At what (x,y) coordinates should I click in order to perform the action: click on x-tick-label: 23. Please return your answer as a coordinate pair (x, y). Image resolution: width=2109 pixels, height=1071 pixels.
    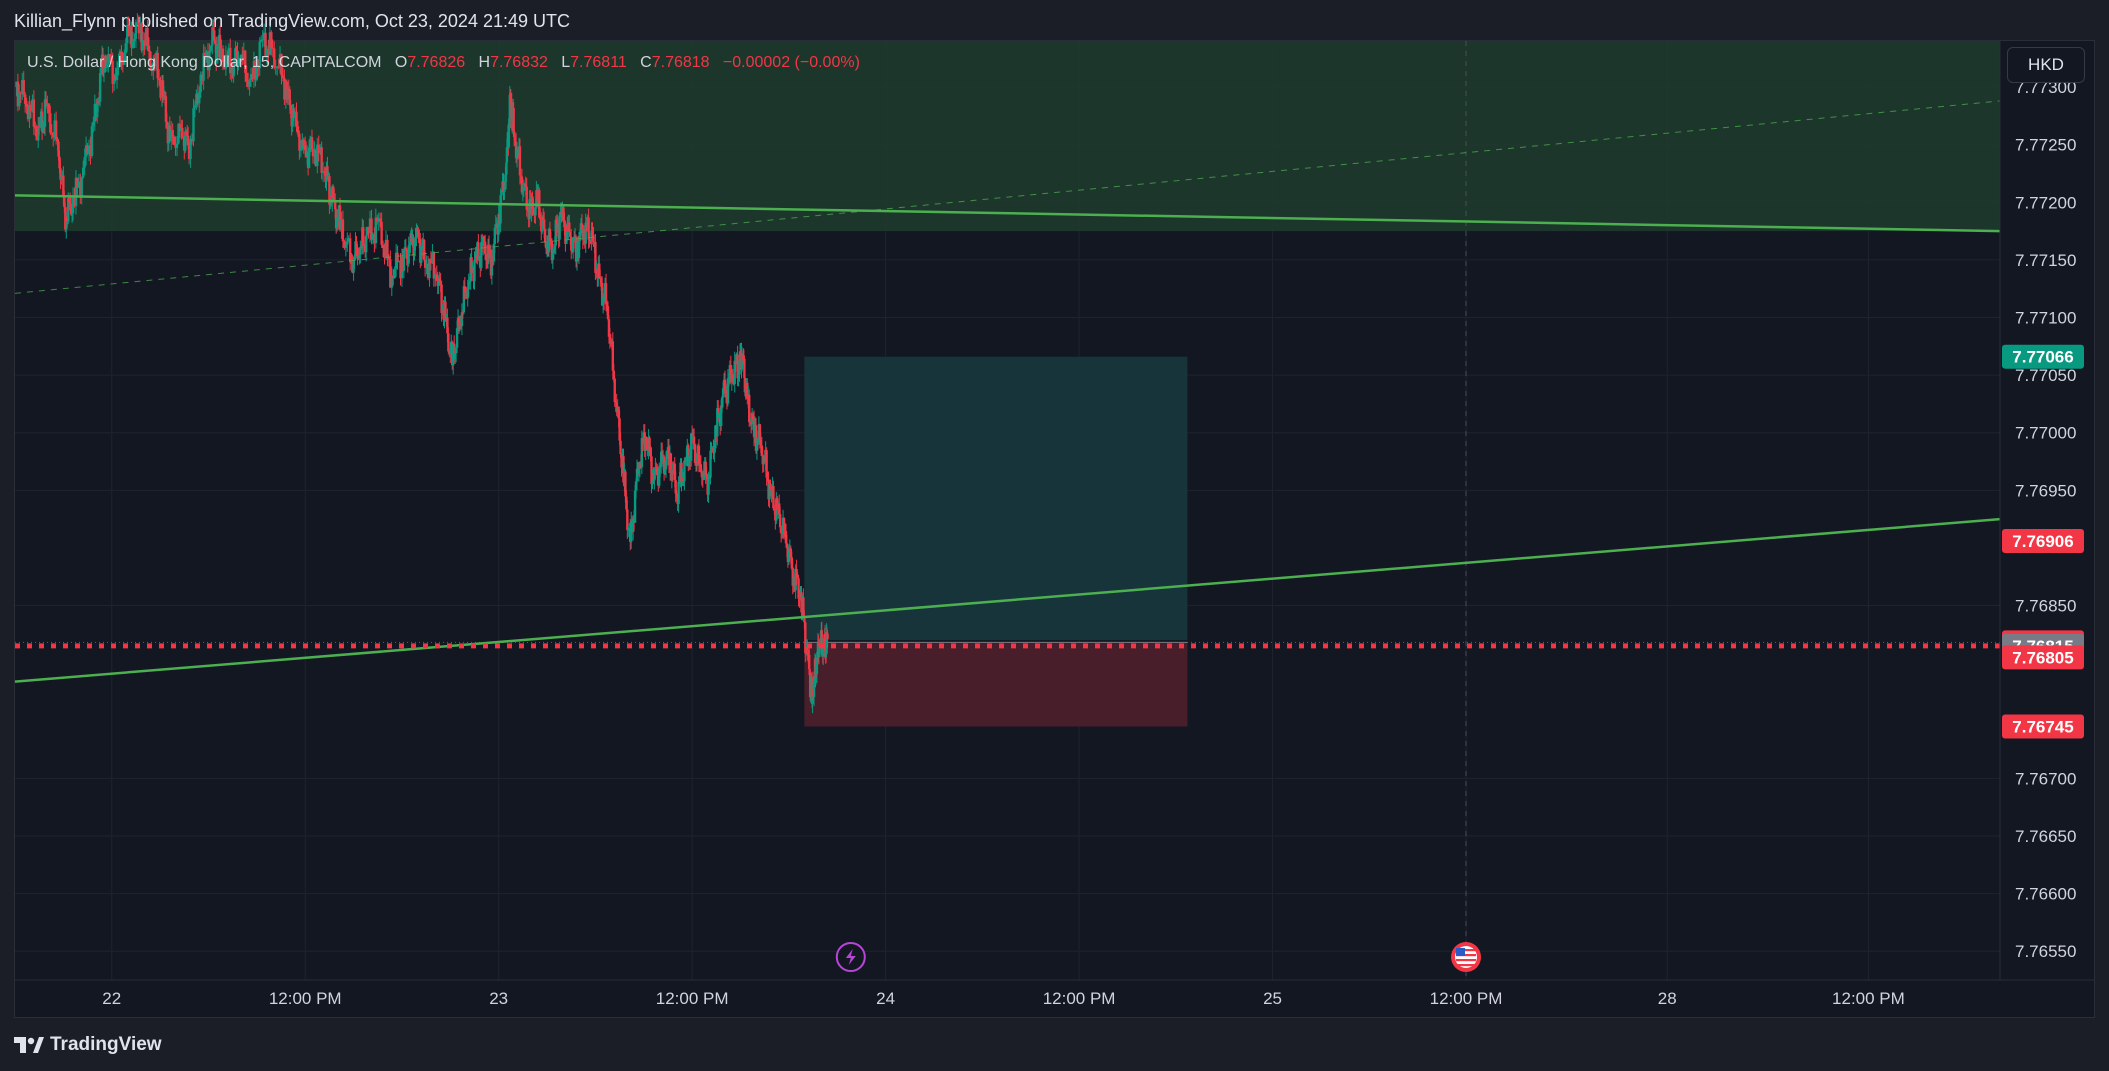
    Looking at the image, I should click on (498, 998).